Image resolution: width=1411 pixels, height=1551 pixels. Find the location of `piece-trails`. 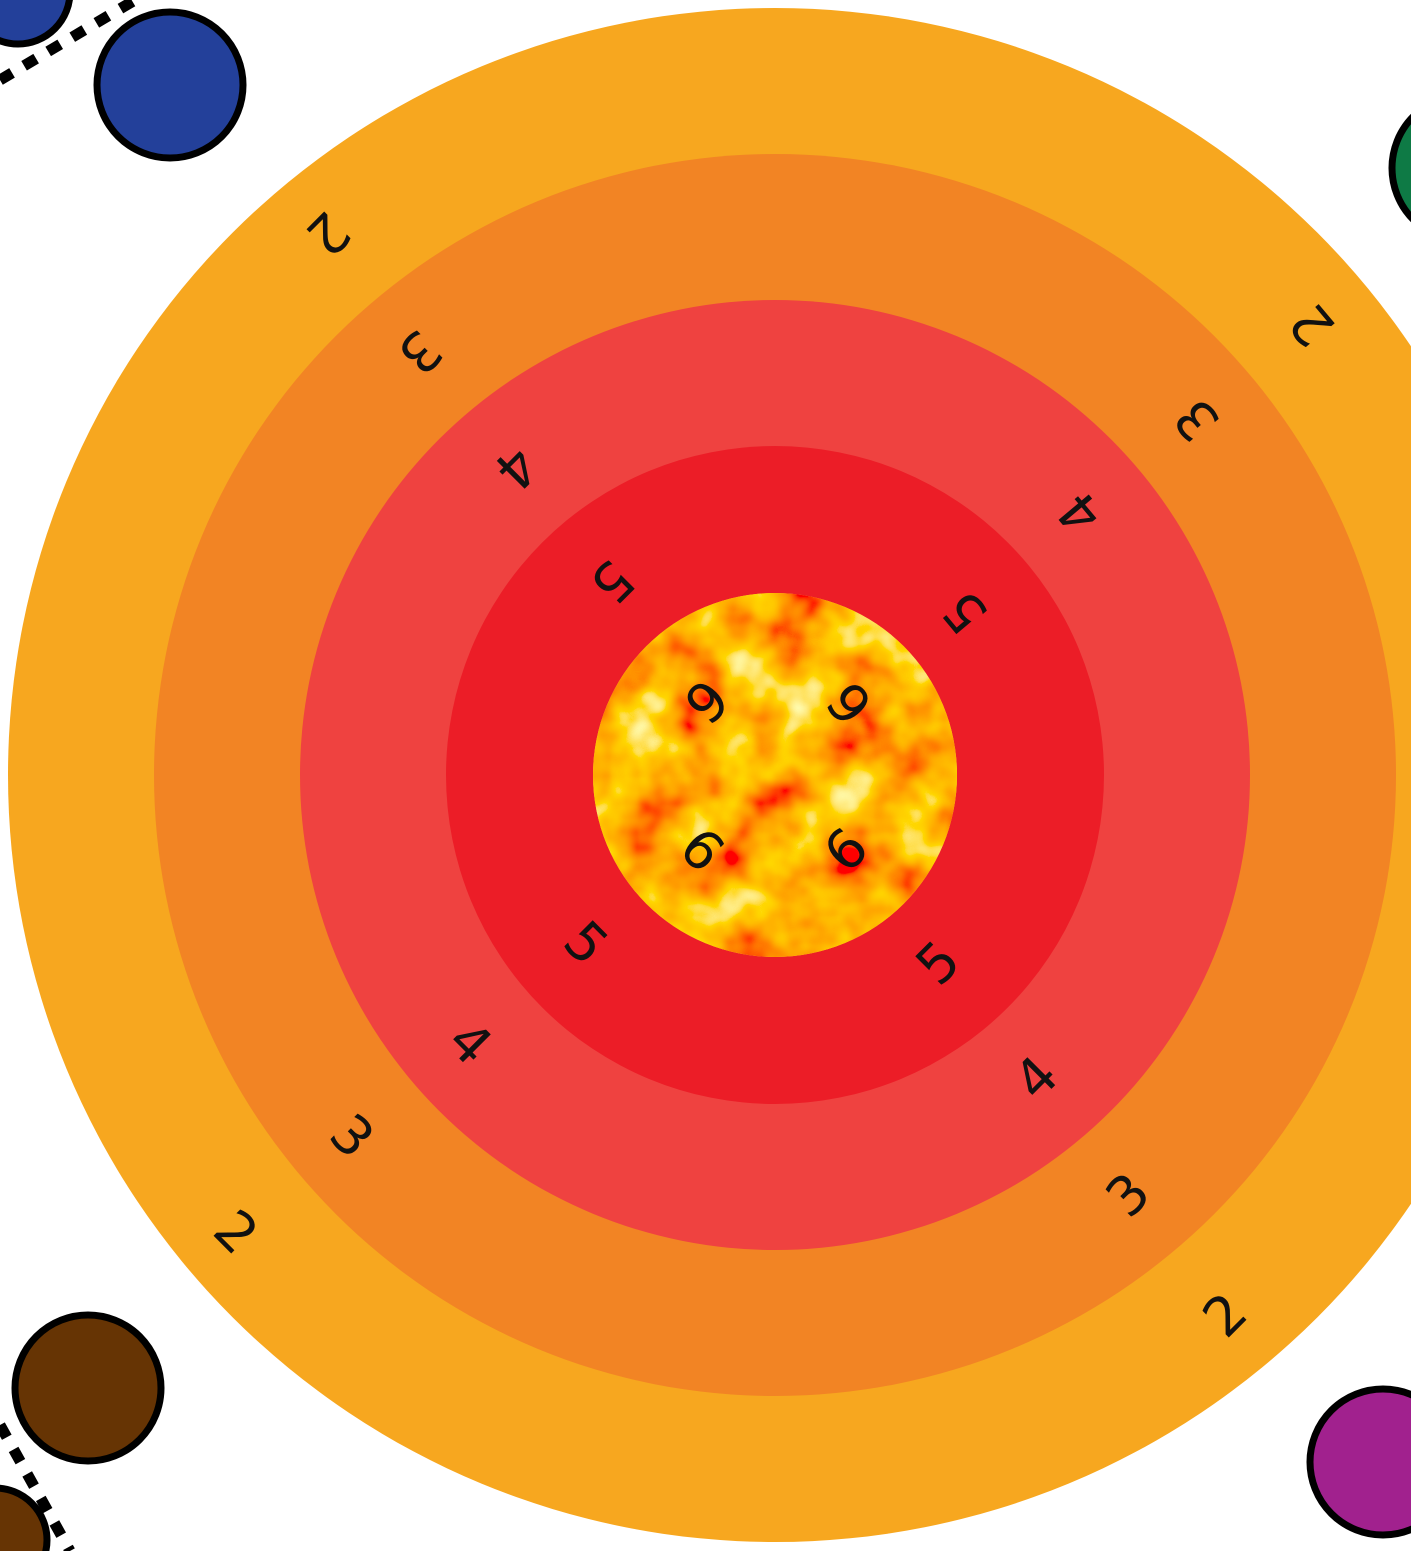

piece-trails is located at coordinates (69, 775).